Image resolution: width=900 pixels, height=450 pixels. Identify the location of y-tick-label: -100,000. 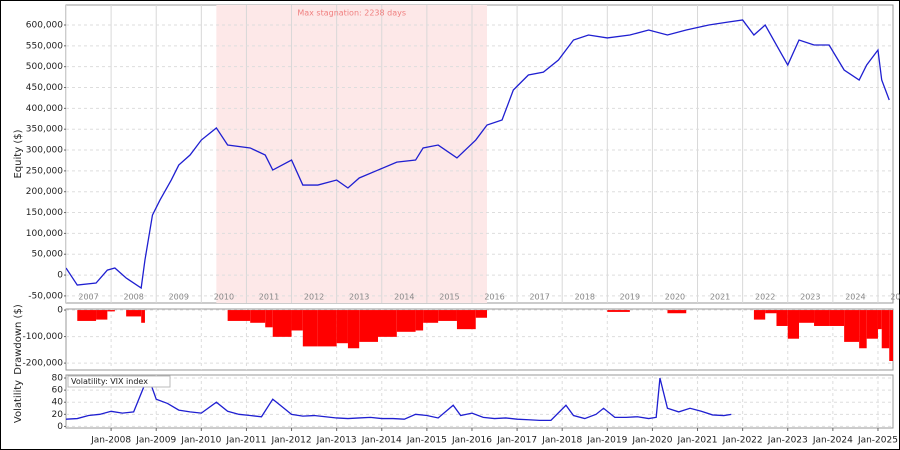
(43, 337).